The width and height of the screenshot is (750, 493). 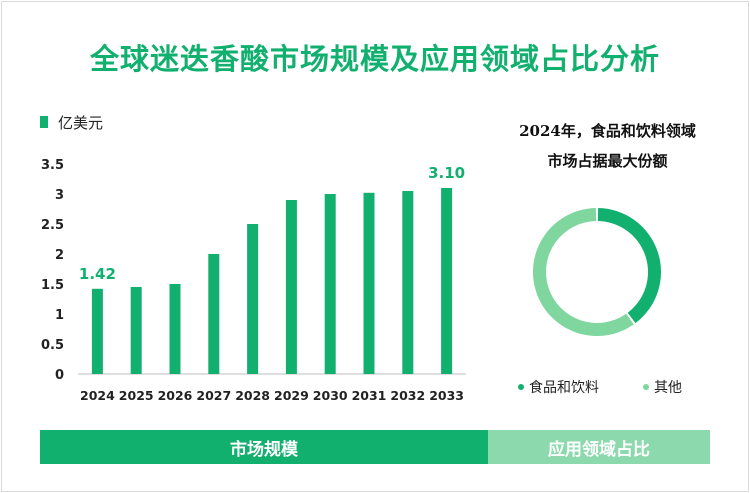 What do you see at coordinates (607, 146) in the screenshot?
I see `pie-title: 2024年，食品和饮料领域 市场占据最大份额` at bounding box center [607, 146].